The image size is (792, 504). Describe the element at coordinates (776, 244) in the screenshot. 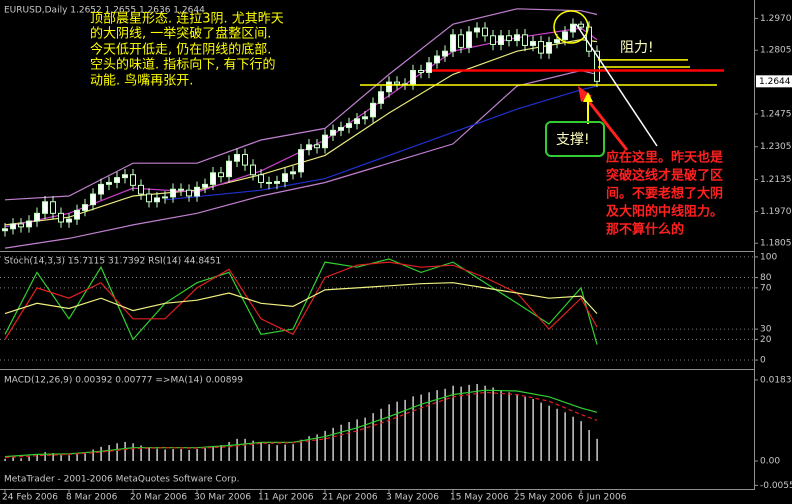

I see `y-tick-label: 1.1805` at that location.